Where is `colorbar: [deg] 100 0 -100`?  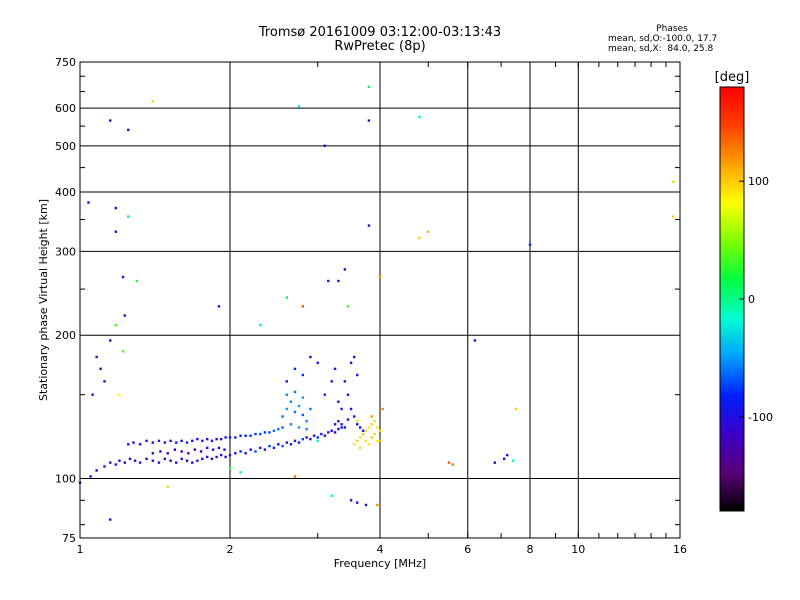 colorbar: [deg] 100 0 -100 is located at coordinates (744, 291).